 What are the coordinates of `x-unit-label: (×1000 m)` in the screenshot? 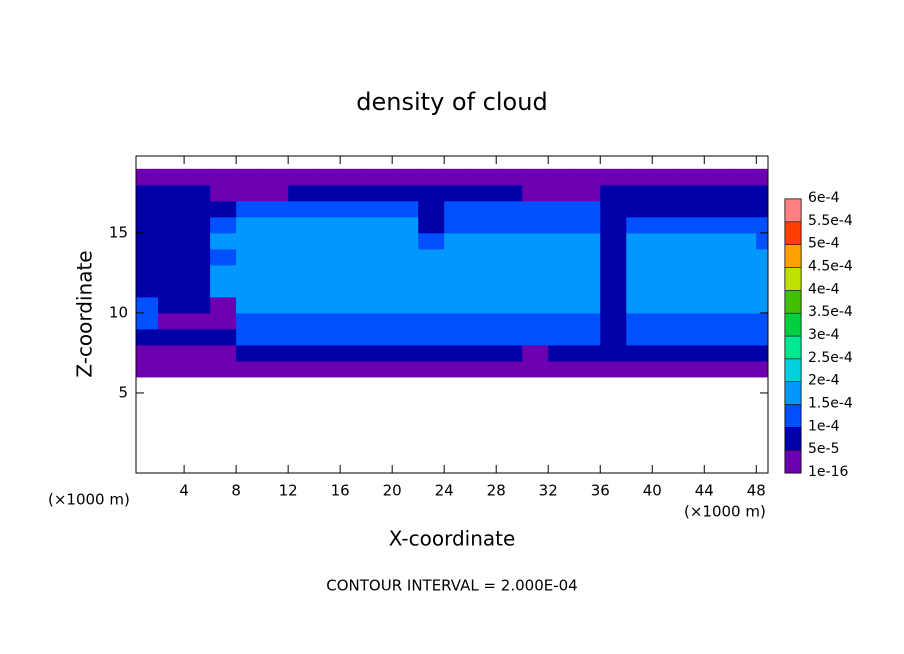 It's located at (725, 512).